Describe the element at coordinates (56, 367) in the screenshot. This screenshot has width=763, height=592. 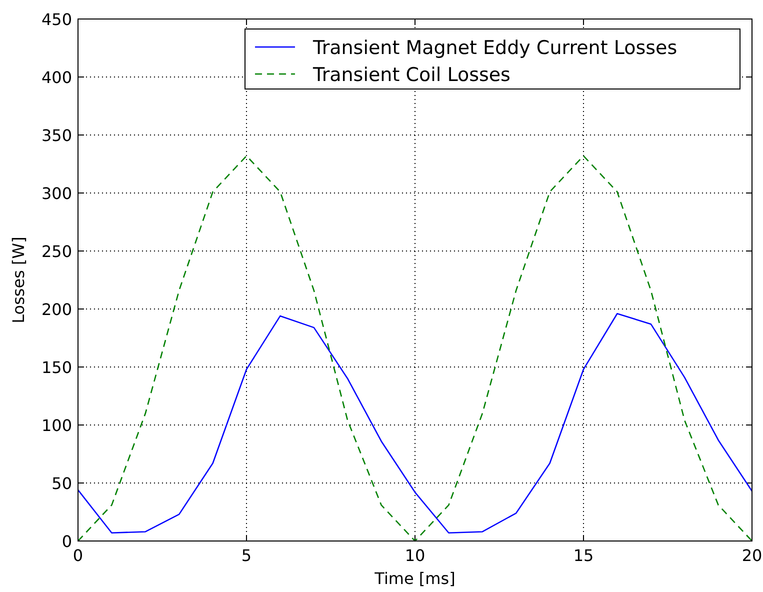
I see `y-tick-label: 150` at that location.